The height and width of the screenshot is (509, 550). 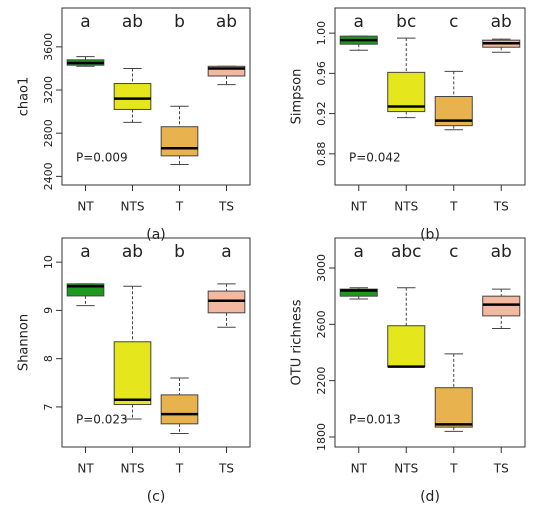 I want to click on y-tick-label: 3200, so click(x=48, y=90).